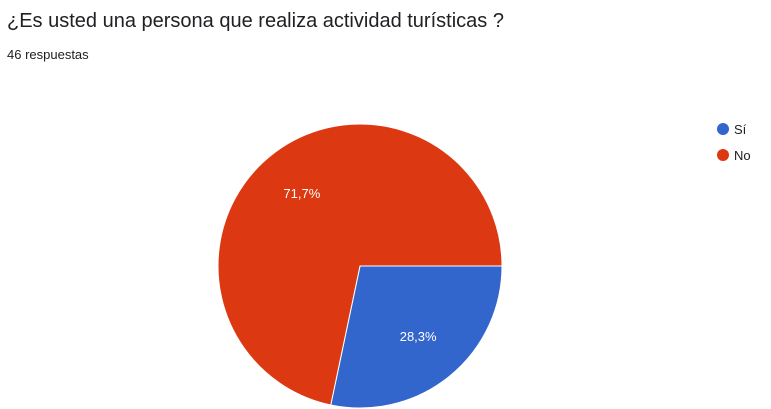 The image size is (771, 409). I want to click on pie-slice-label-1: 71,7%, so click(301, 193).